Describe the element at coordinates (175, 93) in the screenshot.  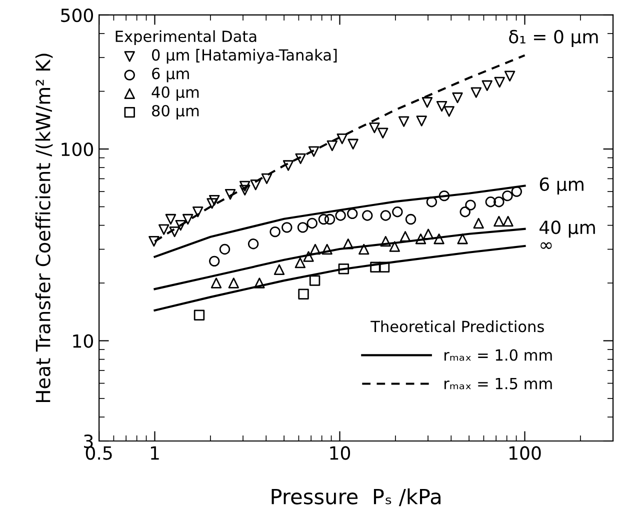
I see `legend-label: 40 μm` at that location.